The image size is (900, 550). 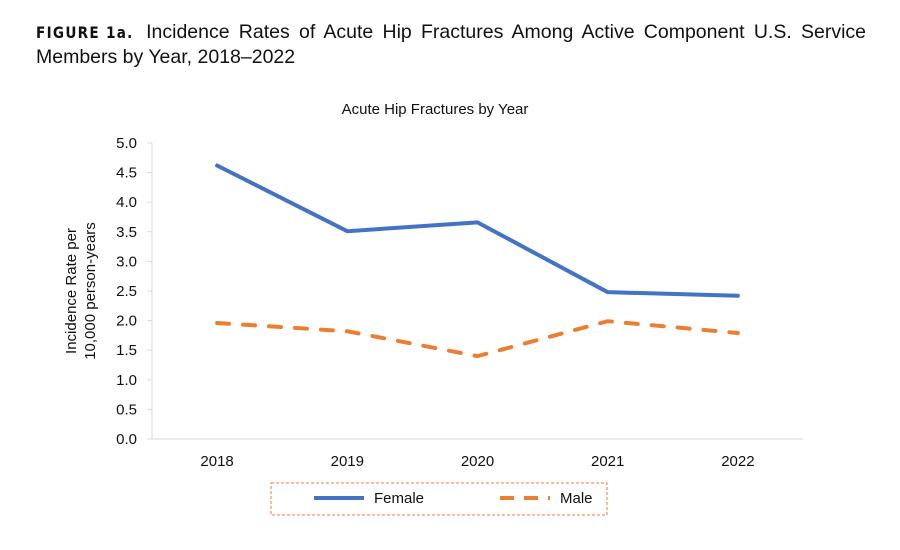 I want to click on y-axis-label-line-1: Incidence Rate per, so click(x=71, y=291).